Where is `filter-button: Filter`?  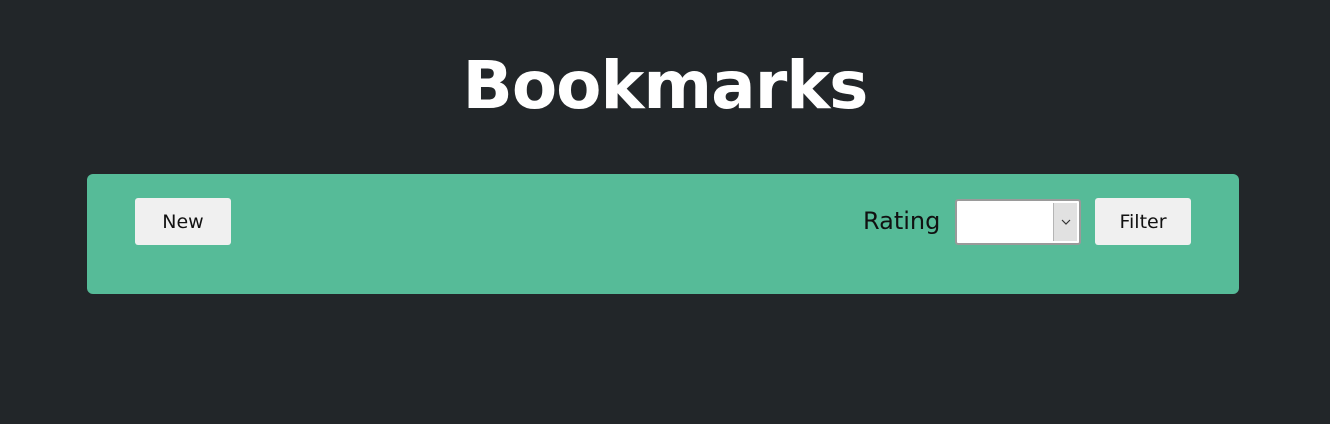
filter-button: Filter is located at coordinates (1143, 221).